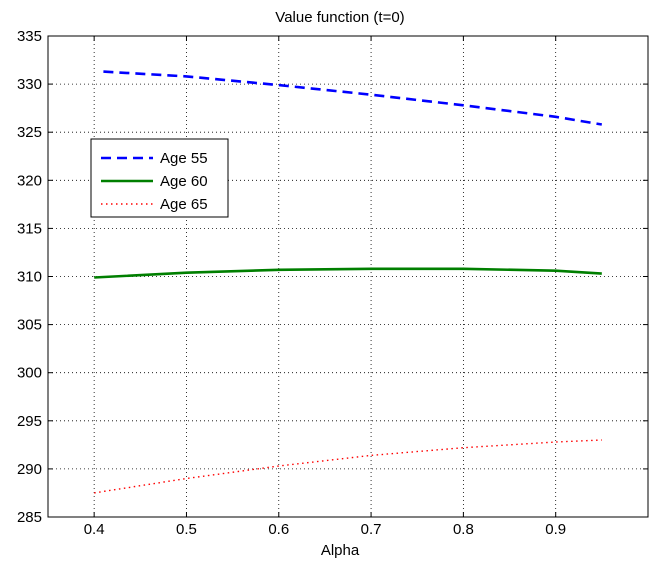 Image resolution: width=650 pixels, height=563 pixels. I want to click on y-tick-label: 330, so click(29, 84).